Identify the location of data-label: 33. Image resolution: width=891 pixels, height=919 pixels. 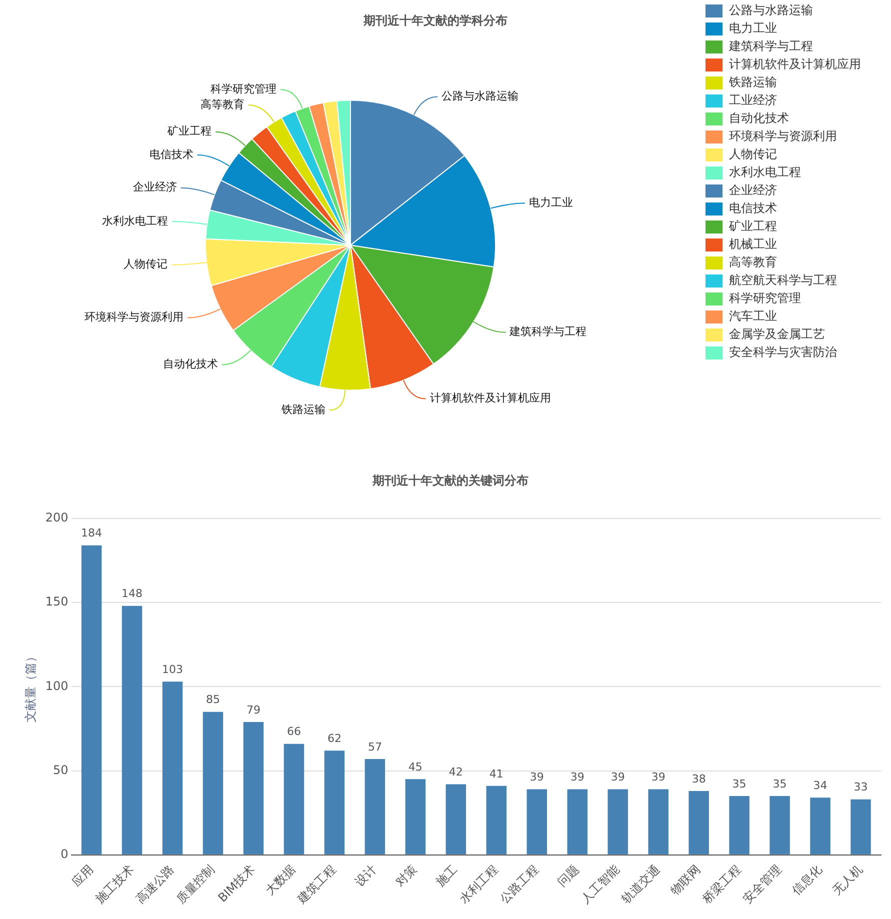
(861, 787).